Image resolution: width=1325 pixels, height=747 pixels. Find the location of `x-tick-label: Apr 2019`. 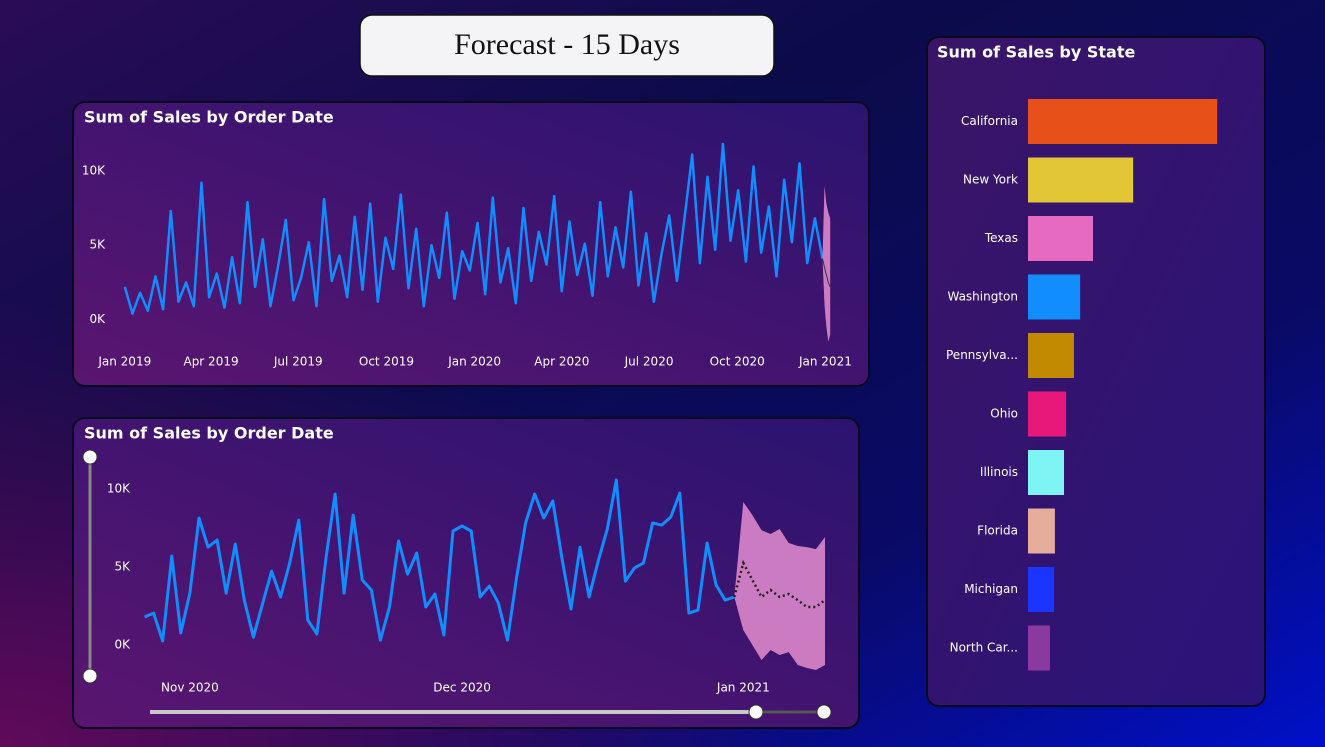

x-tick-label: Apr 2019 is located at coordinates (210, 362).